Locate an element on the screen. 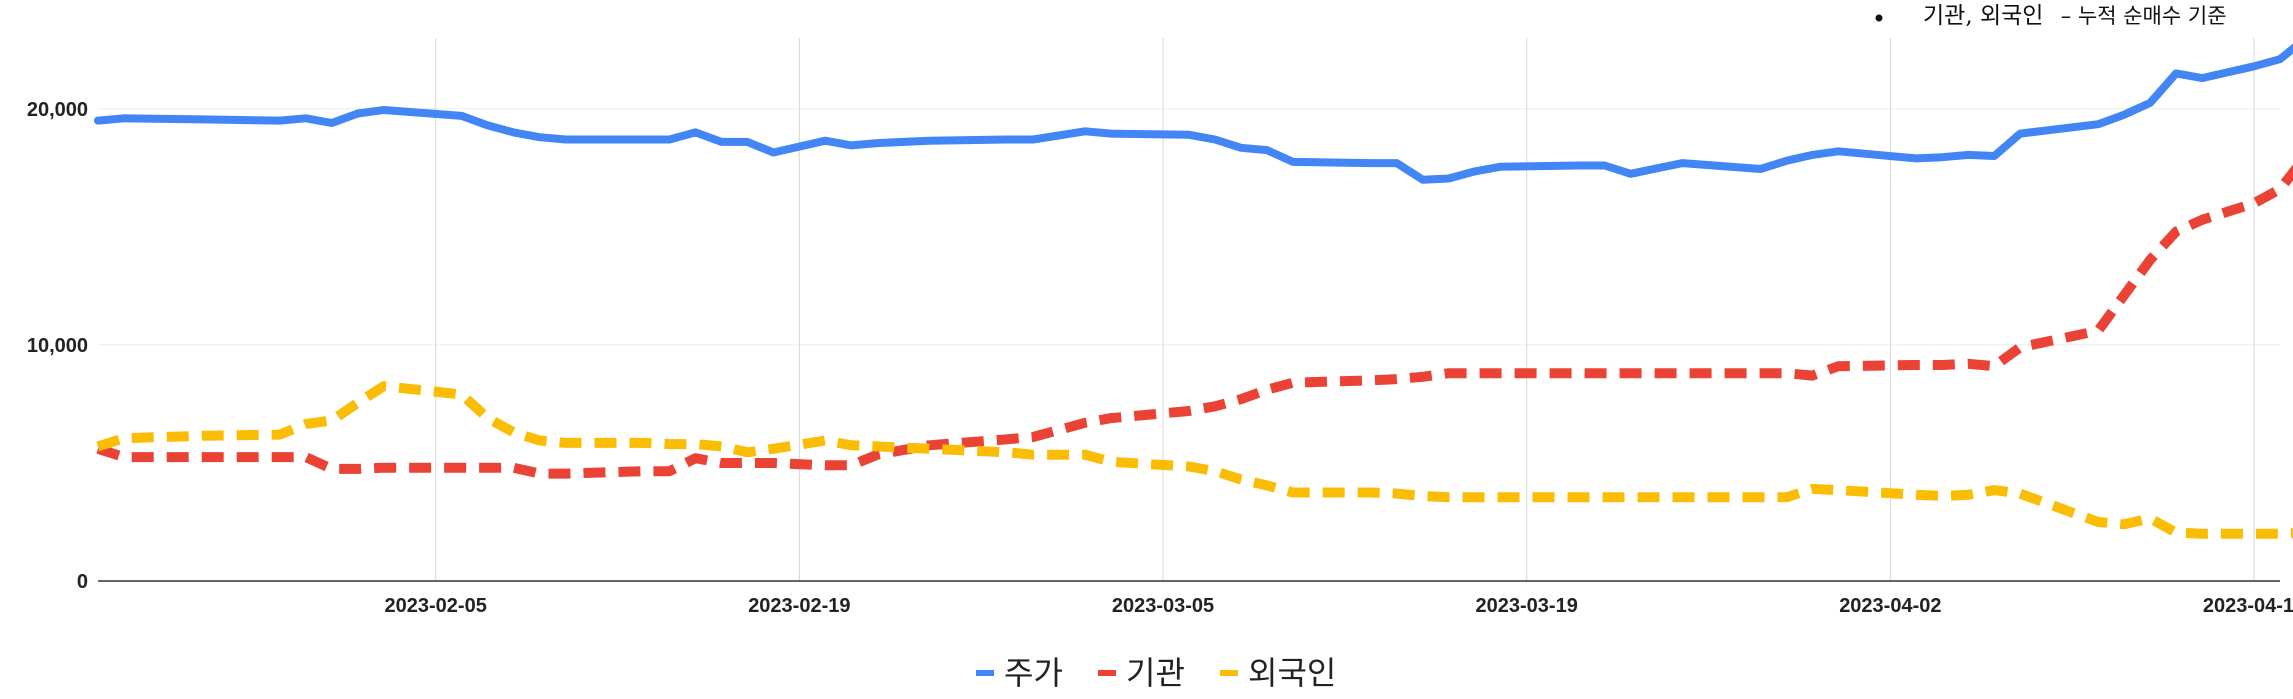 The height and width of the screenshot is (699, 2293). legend-label: 주가 is located at coordinates (1033, 673).